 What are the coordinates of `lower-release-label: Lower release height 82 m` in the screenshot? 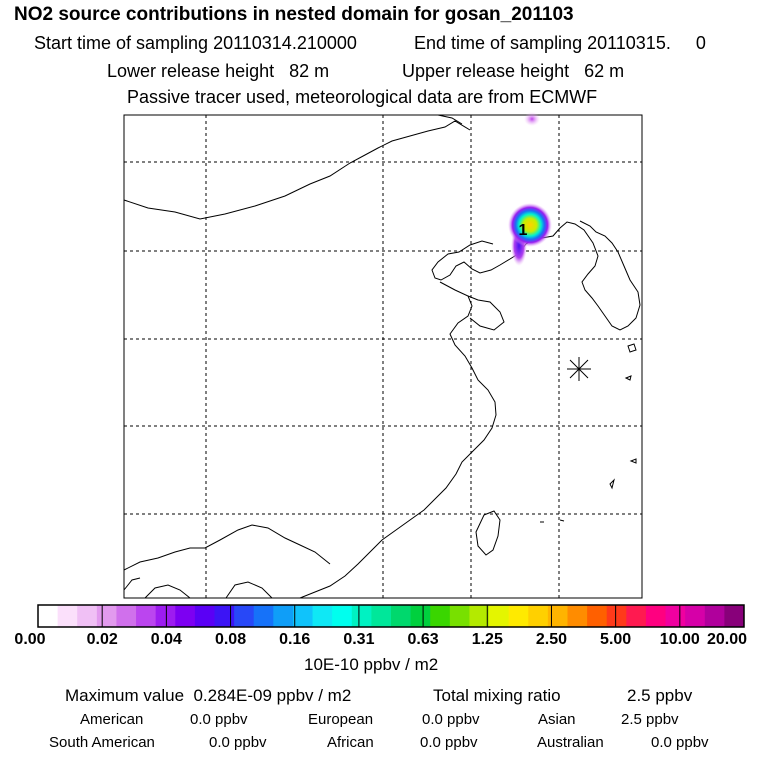 It's located at (218, 71).